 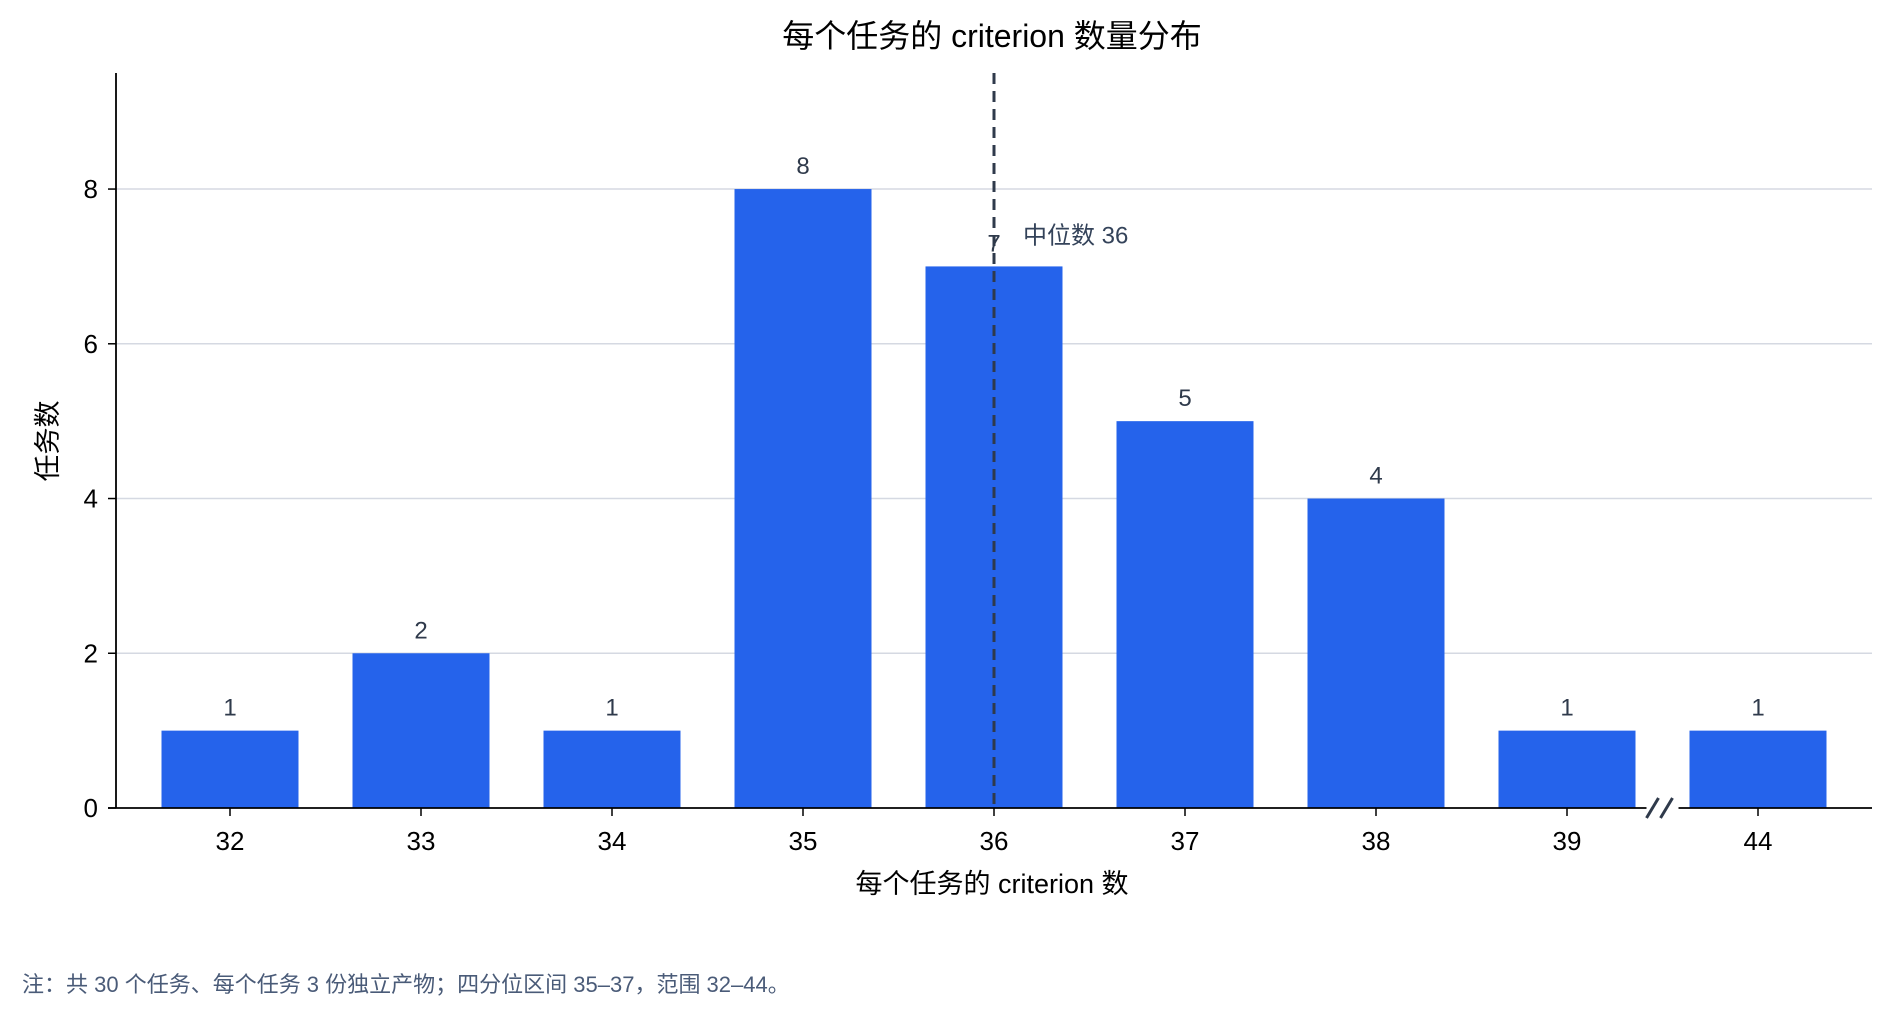 I want to click on x-tick-label-38: 38, so click(x=1376, y=841).